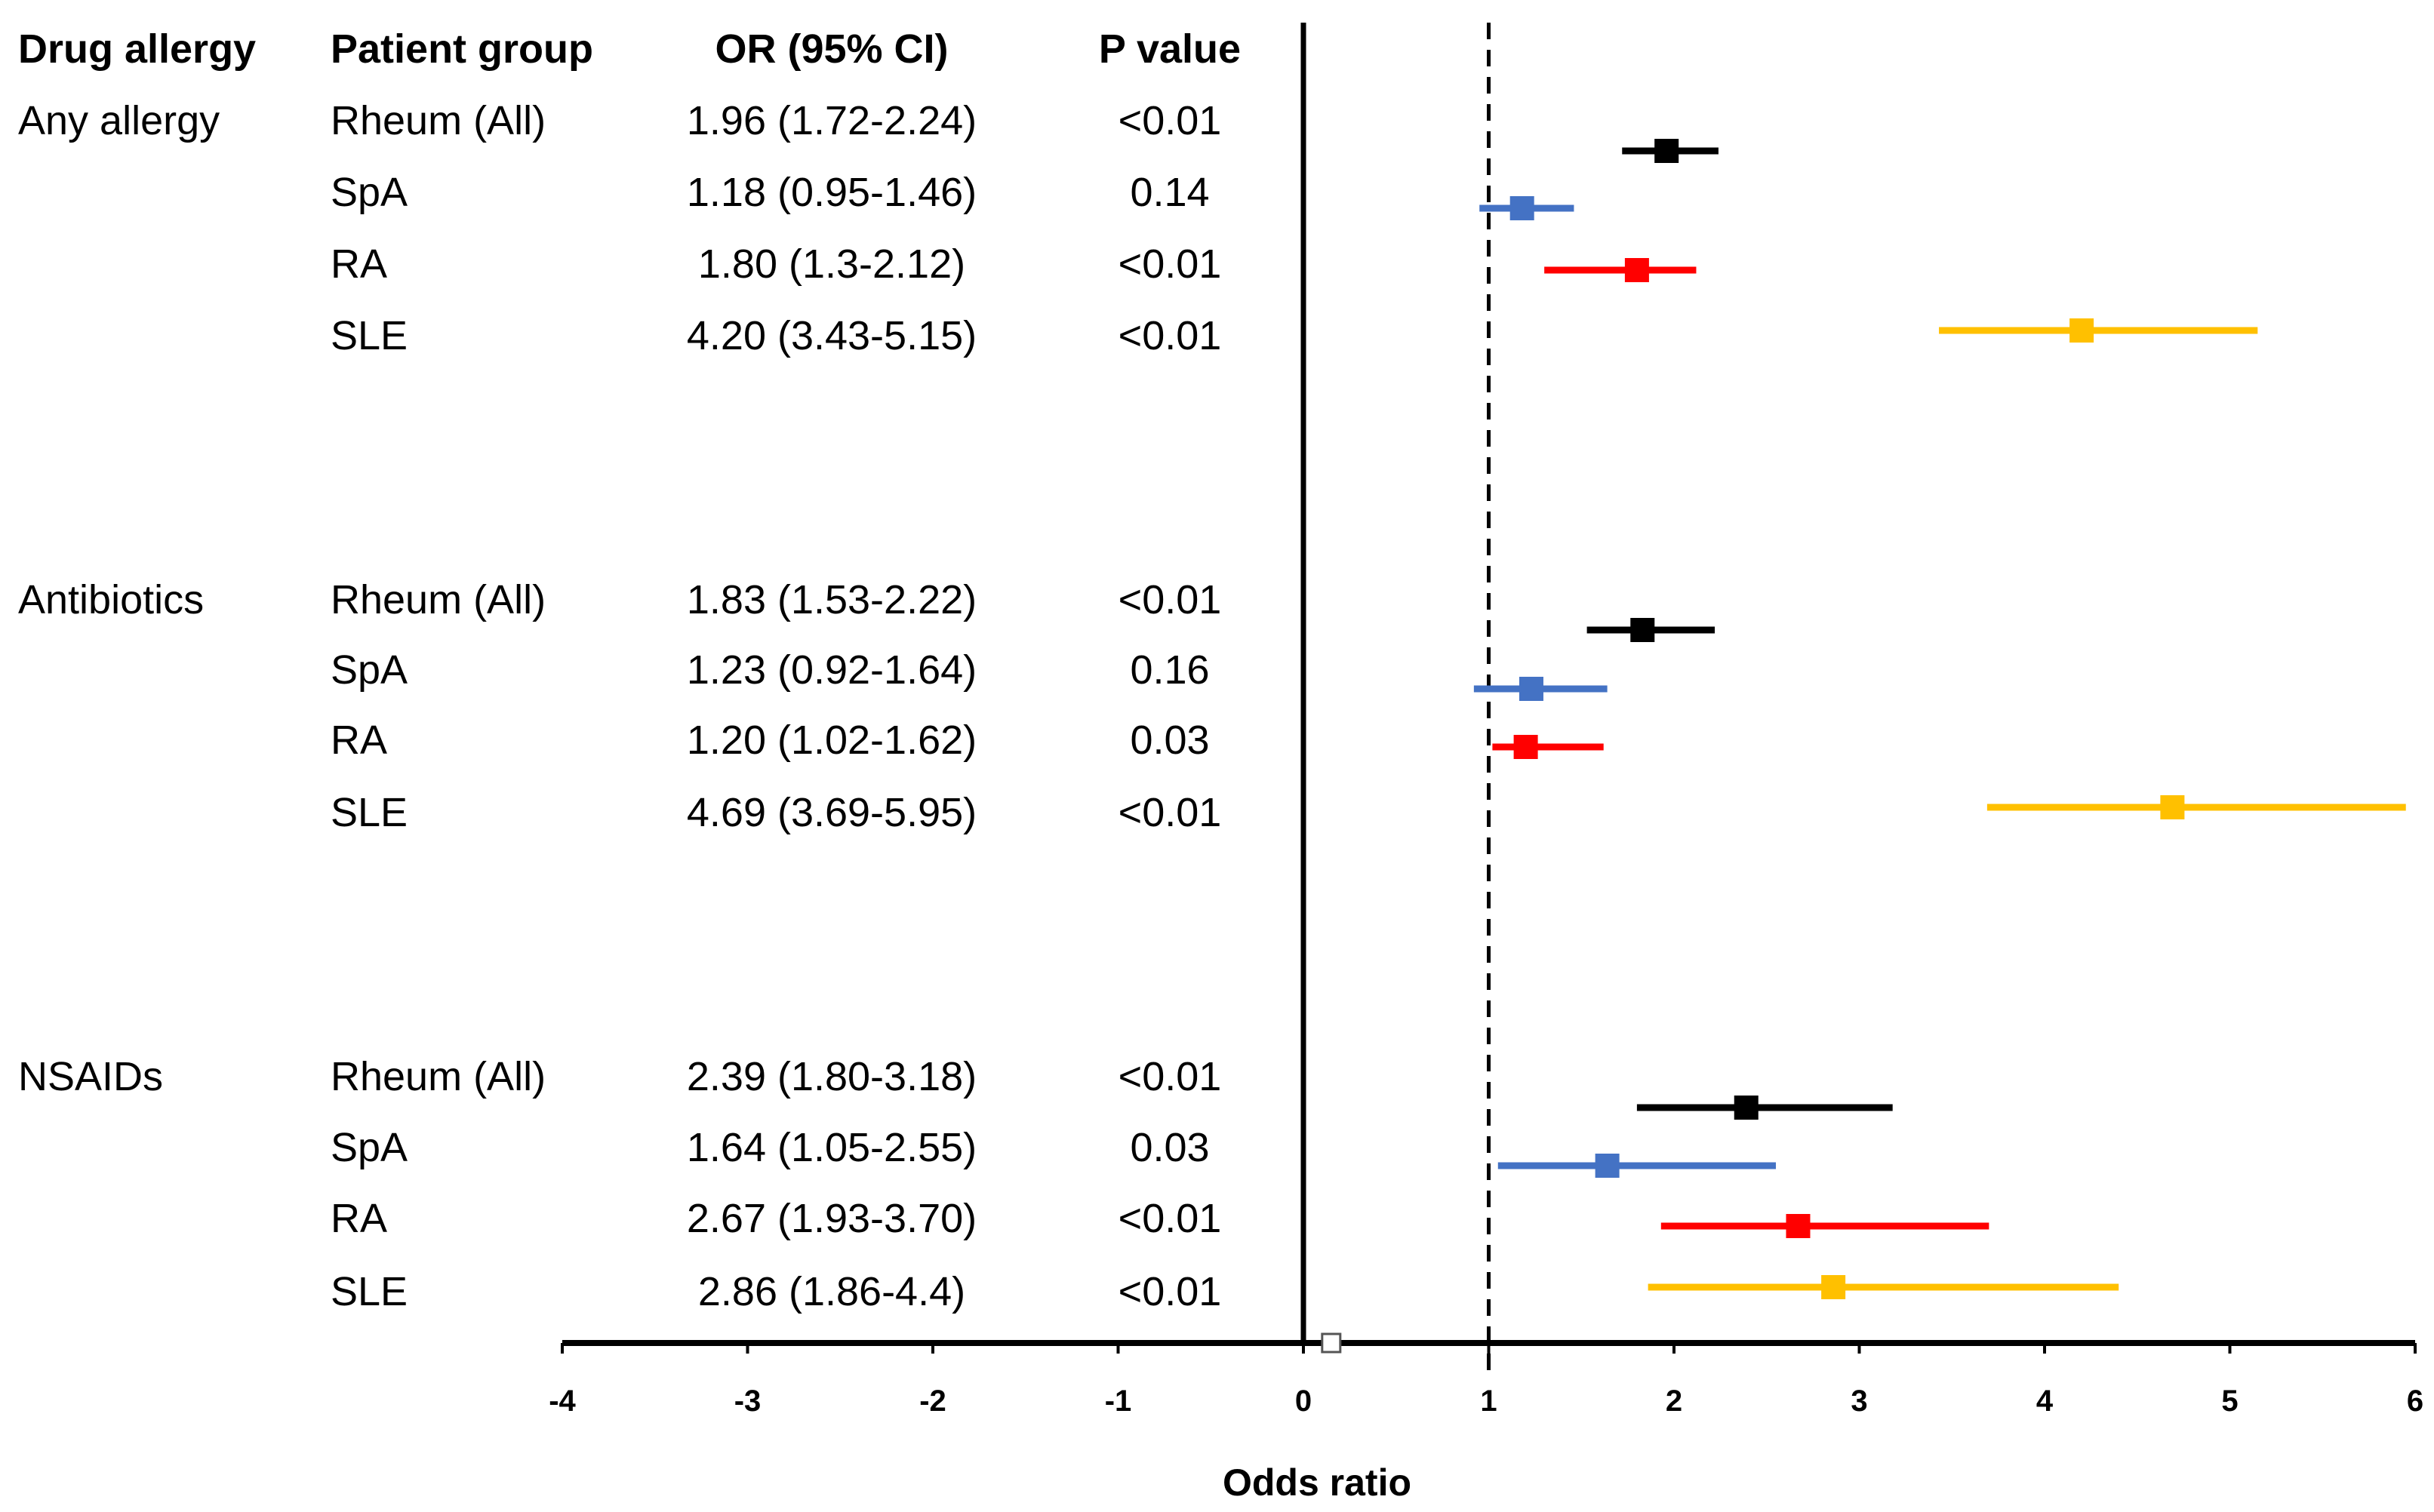 This screenshot has width=2434, height=1512. I want to click on x-tick-label: 6, so click(2415, 1401).